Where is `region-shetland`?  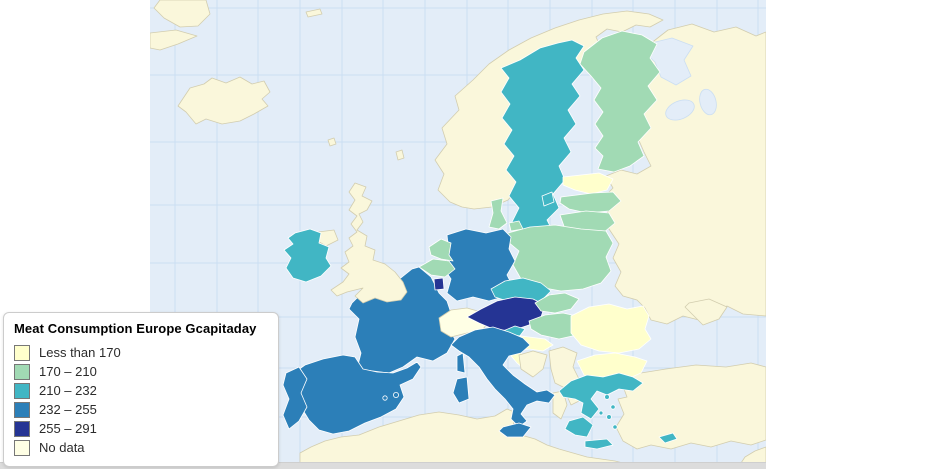
region-shetland is located at coordinates (400, 155).